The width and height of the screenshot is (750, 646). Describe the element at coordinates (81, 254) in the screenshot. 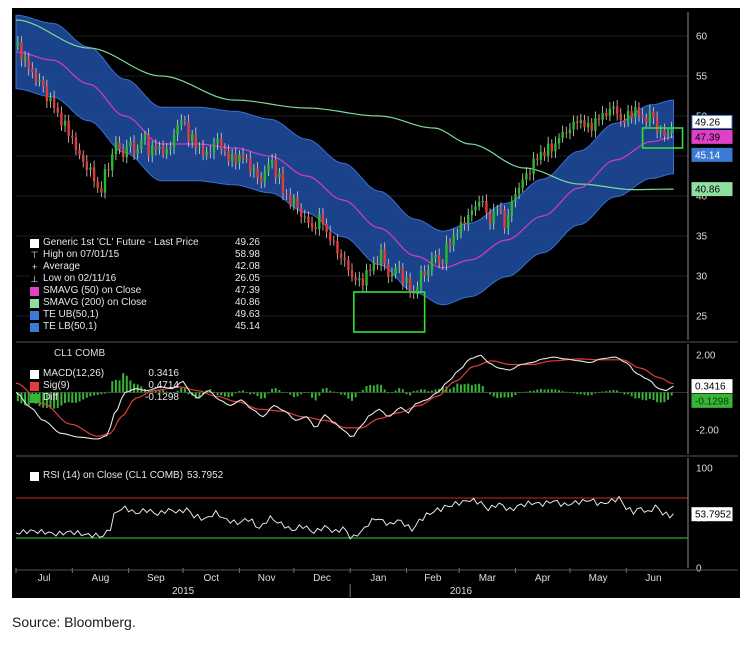

I see `legend-label: High on 07/01/15` at that location.